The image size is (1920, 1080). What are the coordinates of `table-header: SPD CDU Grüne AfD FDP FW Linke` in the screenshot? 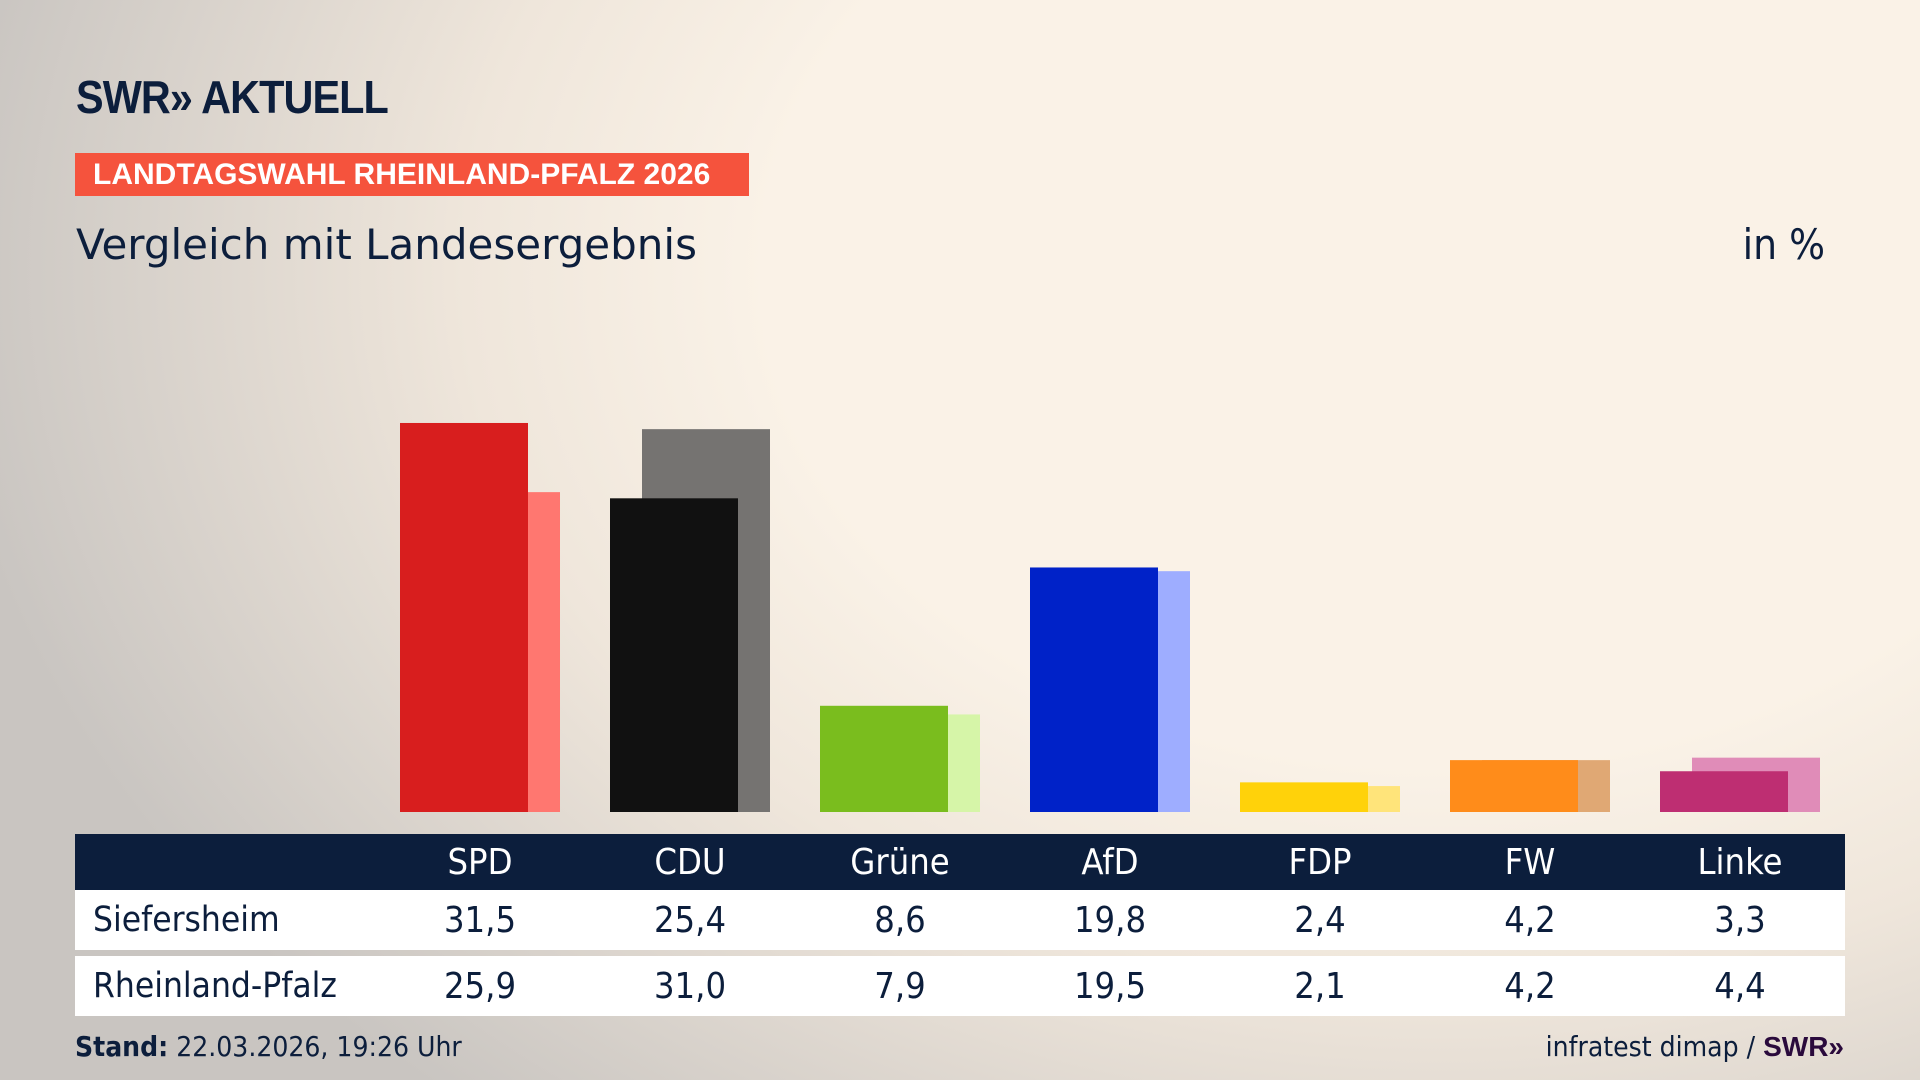 It's located at (960, 862).